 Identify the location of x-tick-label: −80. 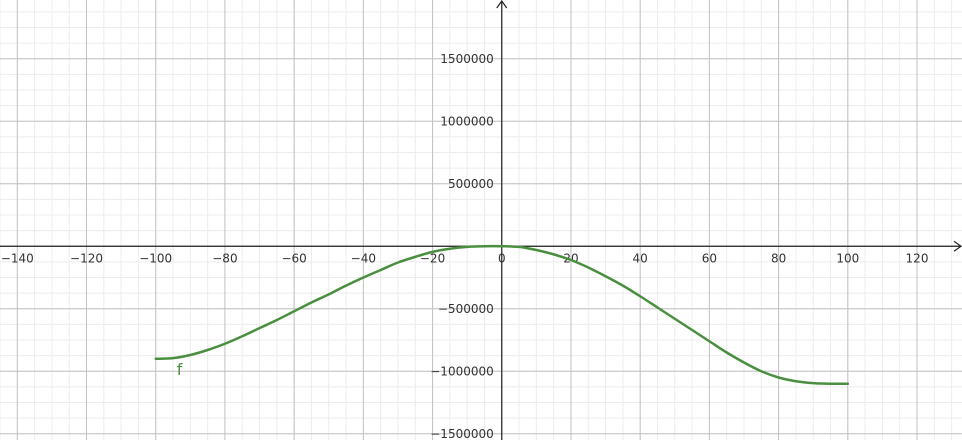
(224, 258).